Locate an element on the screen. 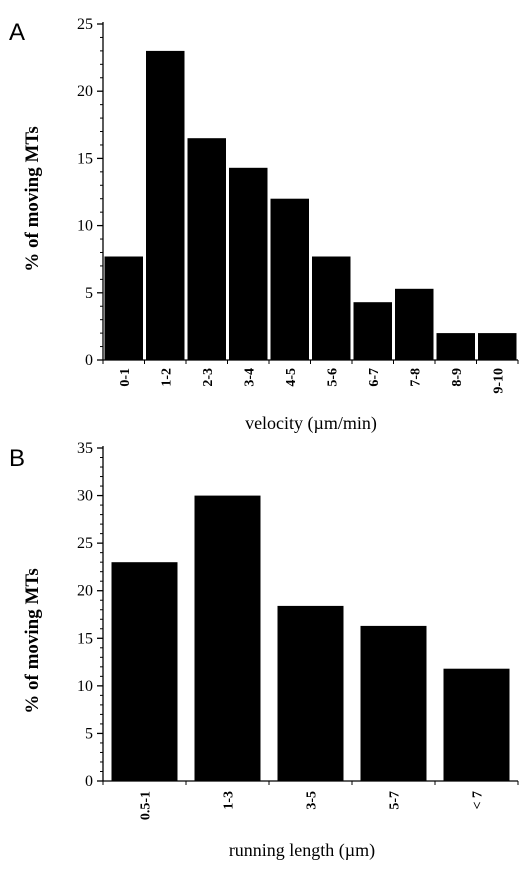 The width and height of the screenshot is (522, 870). panel-b-y-tick-label: 25 is located at coordinates (85, 543).